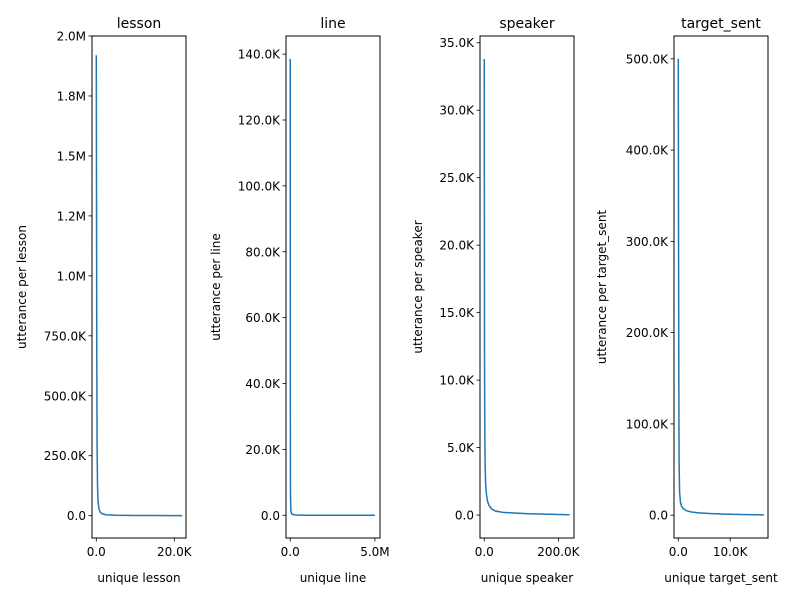  Describe the element at coordinates (721, 24) in the screenshot. I see `subplot-title: target_sent` at that location.